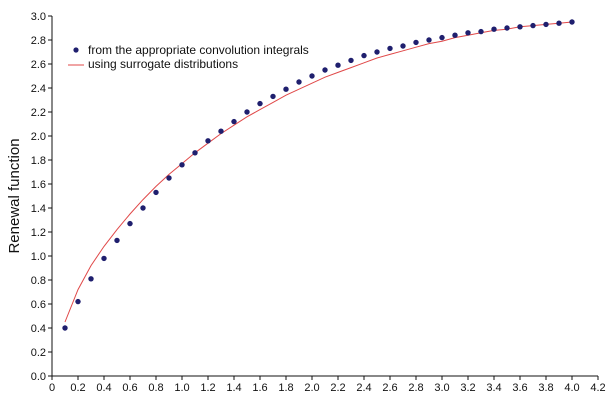 The height and width of the screenshot is (394, 607). What do you see at coordinates (38, 329) in the screenshot?
I see `y-tick-label: 0.4` at bounding box center [38, 329].